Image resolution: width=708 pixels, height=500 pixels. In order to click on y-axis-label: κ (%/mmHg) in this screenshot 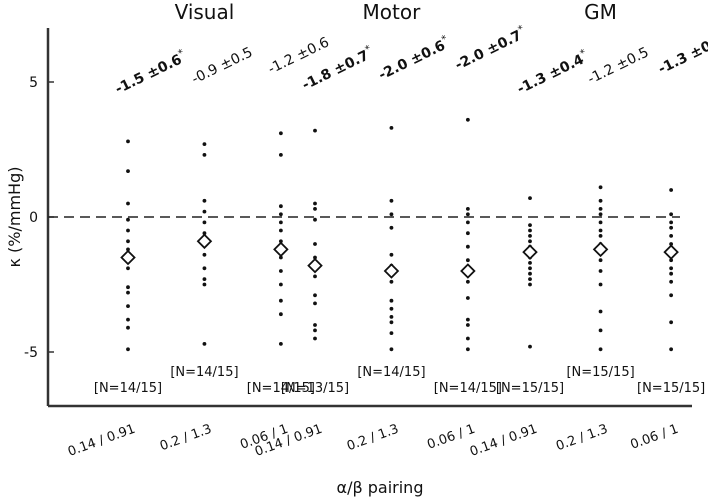, I will do `click(14, 217)`.